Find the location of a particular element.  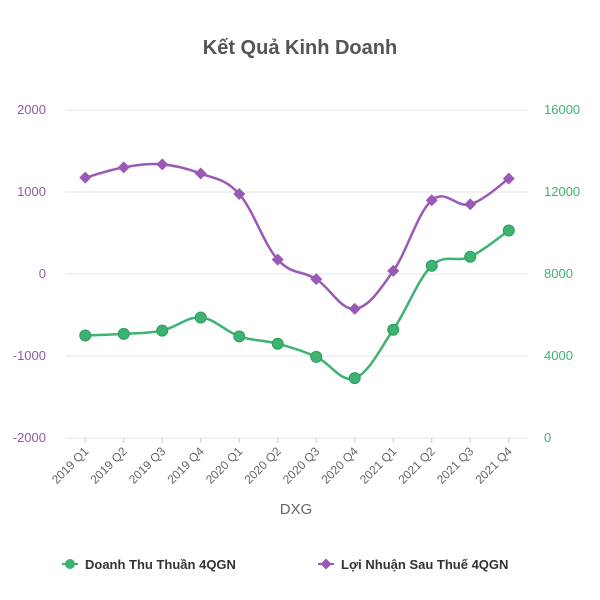

right-tick-label: 8000 is located at coordinates (558, 273).